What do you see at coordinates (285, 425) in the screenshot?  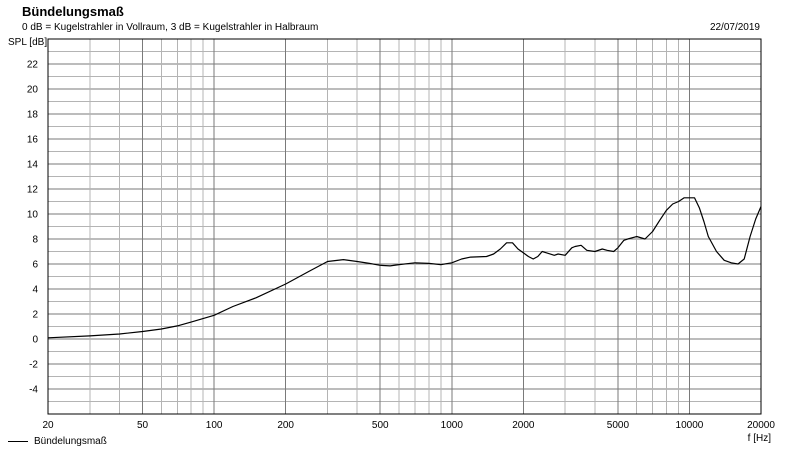 I see `x-tick-label: 200` at bounding box center [285, 425].